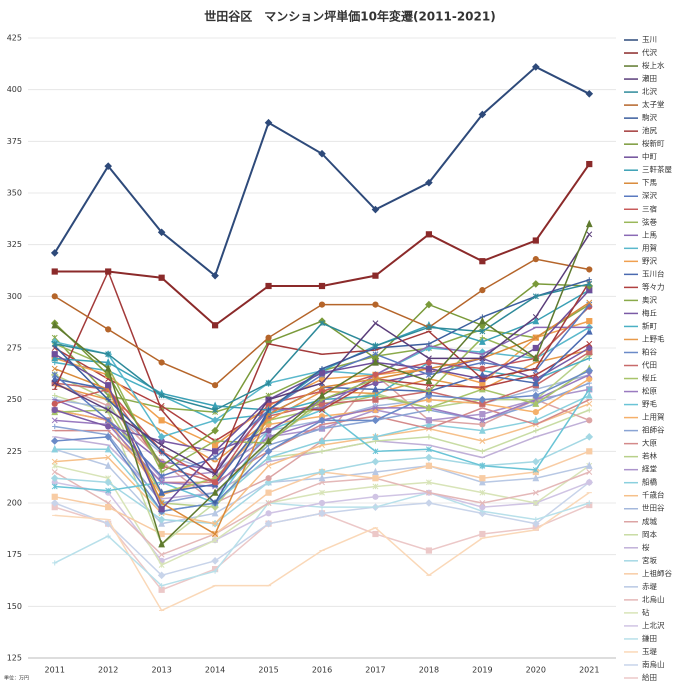 This screenshot has height=700, width=700. Describe the element at coordinates (649, 195) in the screenshot. I see `legend-label: 深沢` at that location.